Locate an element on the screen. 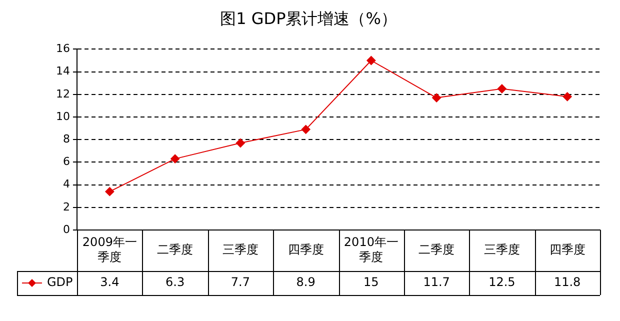 The width and height of the screenshot is (620, 321). chart-title: 图1 GDP累计增速（%） is located at coordinates (308, 18).